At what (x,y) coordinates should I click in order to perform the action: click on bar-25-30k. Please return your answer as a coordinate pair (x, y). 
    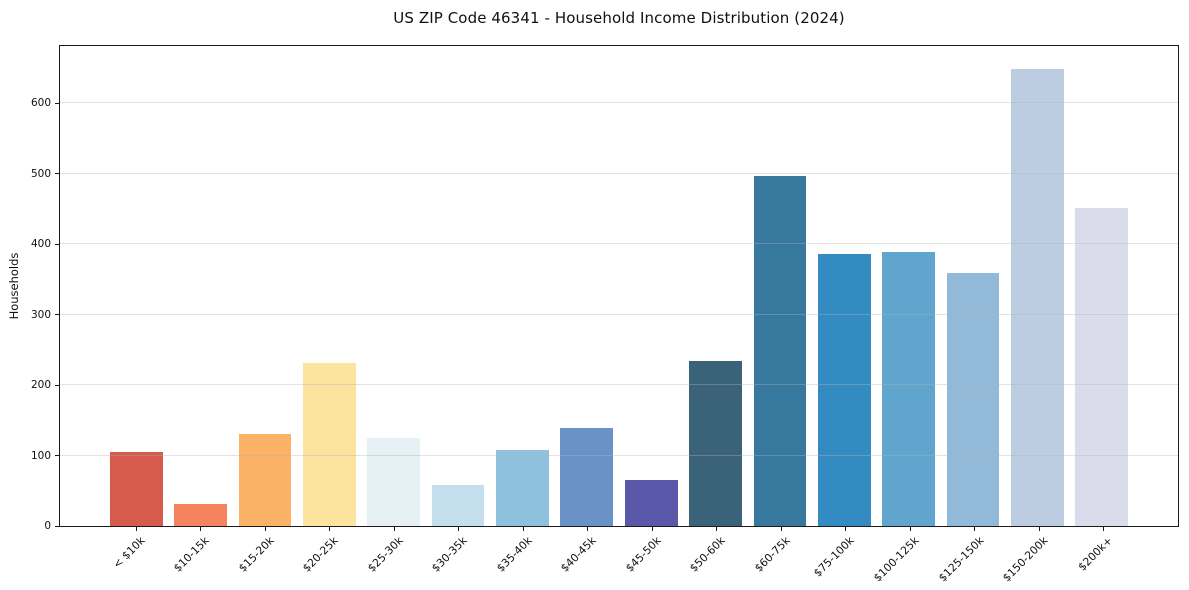
    Looking at the image, I should click on (394, 481).